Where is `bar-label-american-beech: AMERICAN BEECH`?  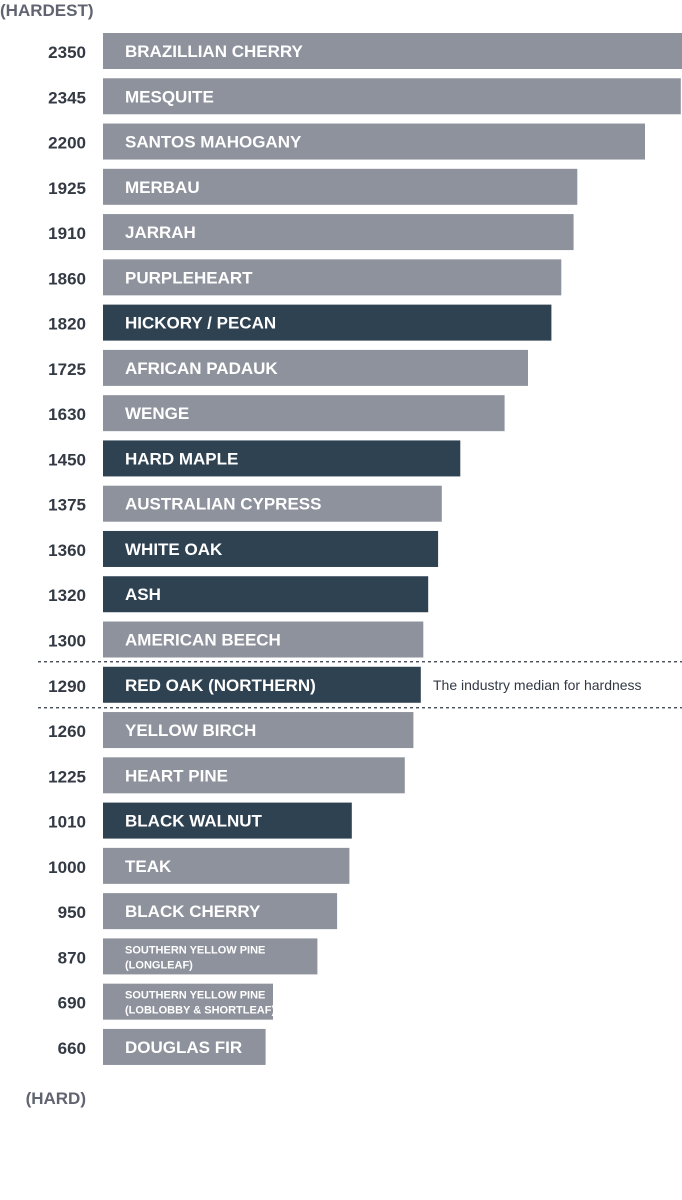
bar-label-american-beech: AMERICAN BEECH is located at coordinates (203, 640).